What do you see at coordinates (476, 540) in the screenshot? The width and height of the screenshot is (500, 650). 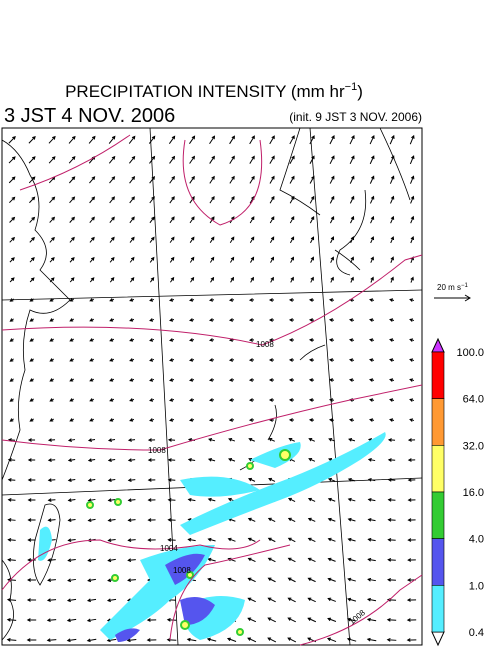 I see `colorbar-label: 4.0` at bounding box center [476, 540].